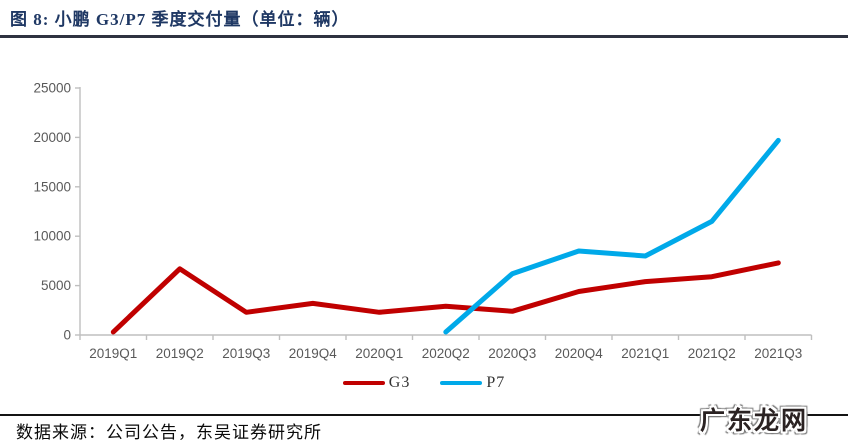 Image resolution: width=848 pixels, height=448 pixels. I want to click on x-tick-label: 2019Q4, so click(313, 353).